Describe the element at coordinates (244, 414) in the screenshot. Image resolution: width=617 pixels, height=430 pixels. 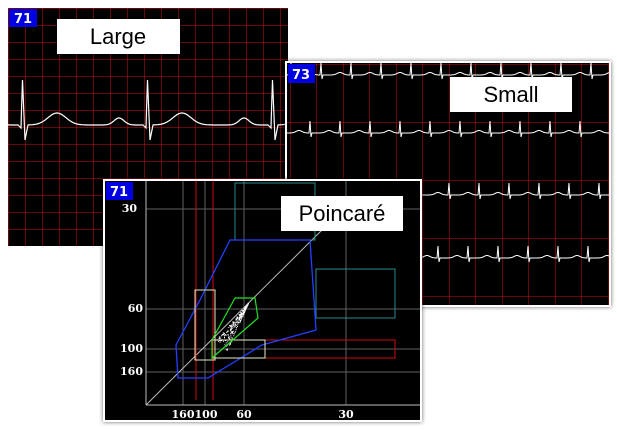
I see `x-tick-label: 60` at that location.